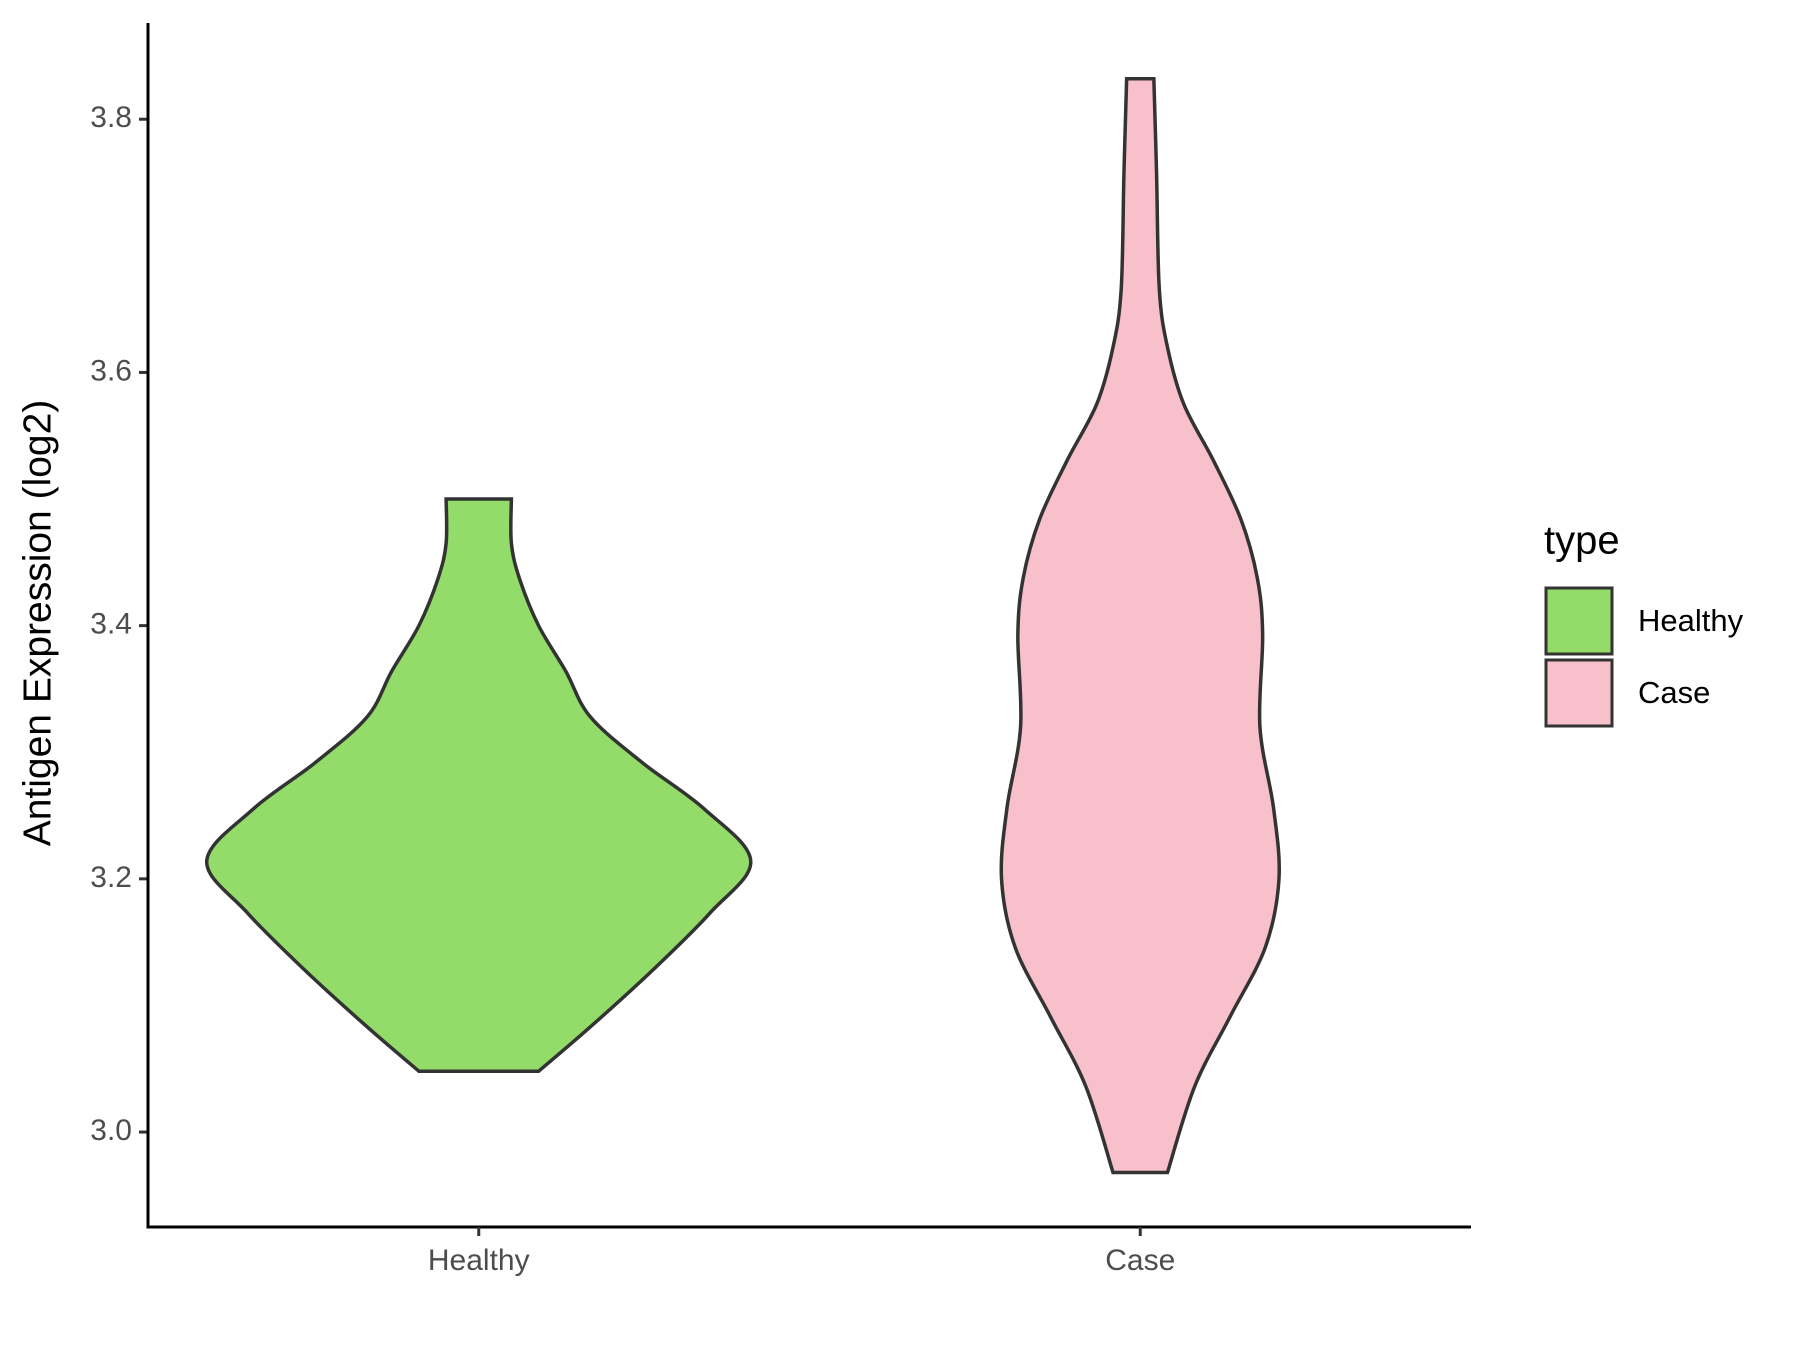 Image resolution: width=1800 pixels, height=1350 pixels. What do you see at coordinates (479, 1260) in the screenshot?
I see `x-tick-label: Healthy` at bounding box center [479, 1260].